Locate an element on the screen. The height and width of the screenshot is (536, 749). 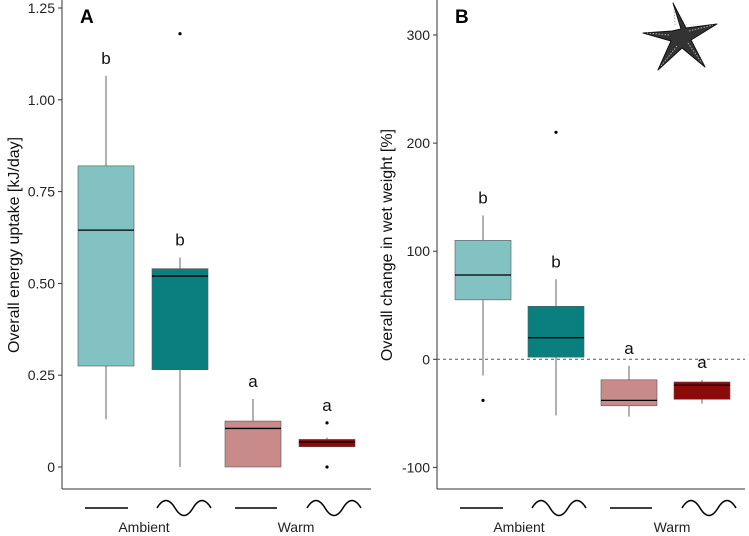
y-tick-label: 1.25 is located at coordinates (41, 8).